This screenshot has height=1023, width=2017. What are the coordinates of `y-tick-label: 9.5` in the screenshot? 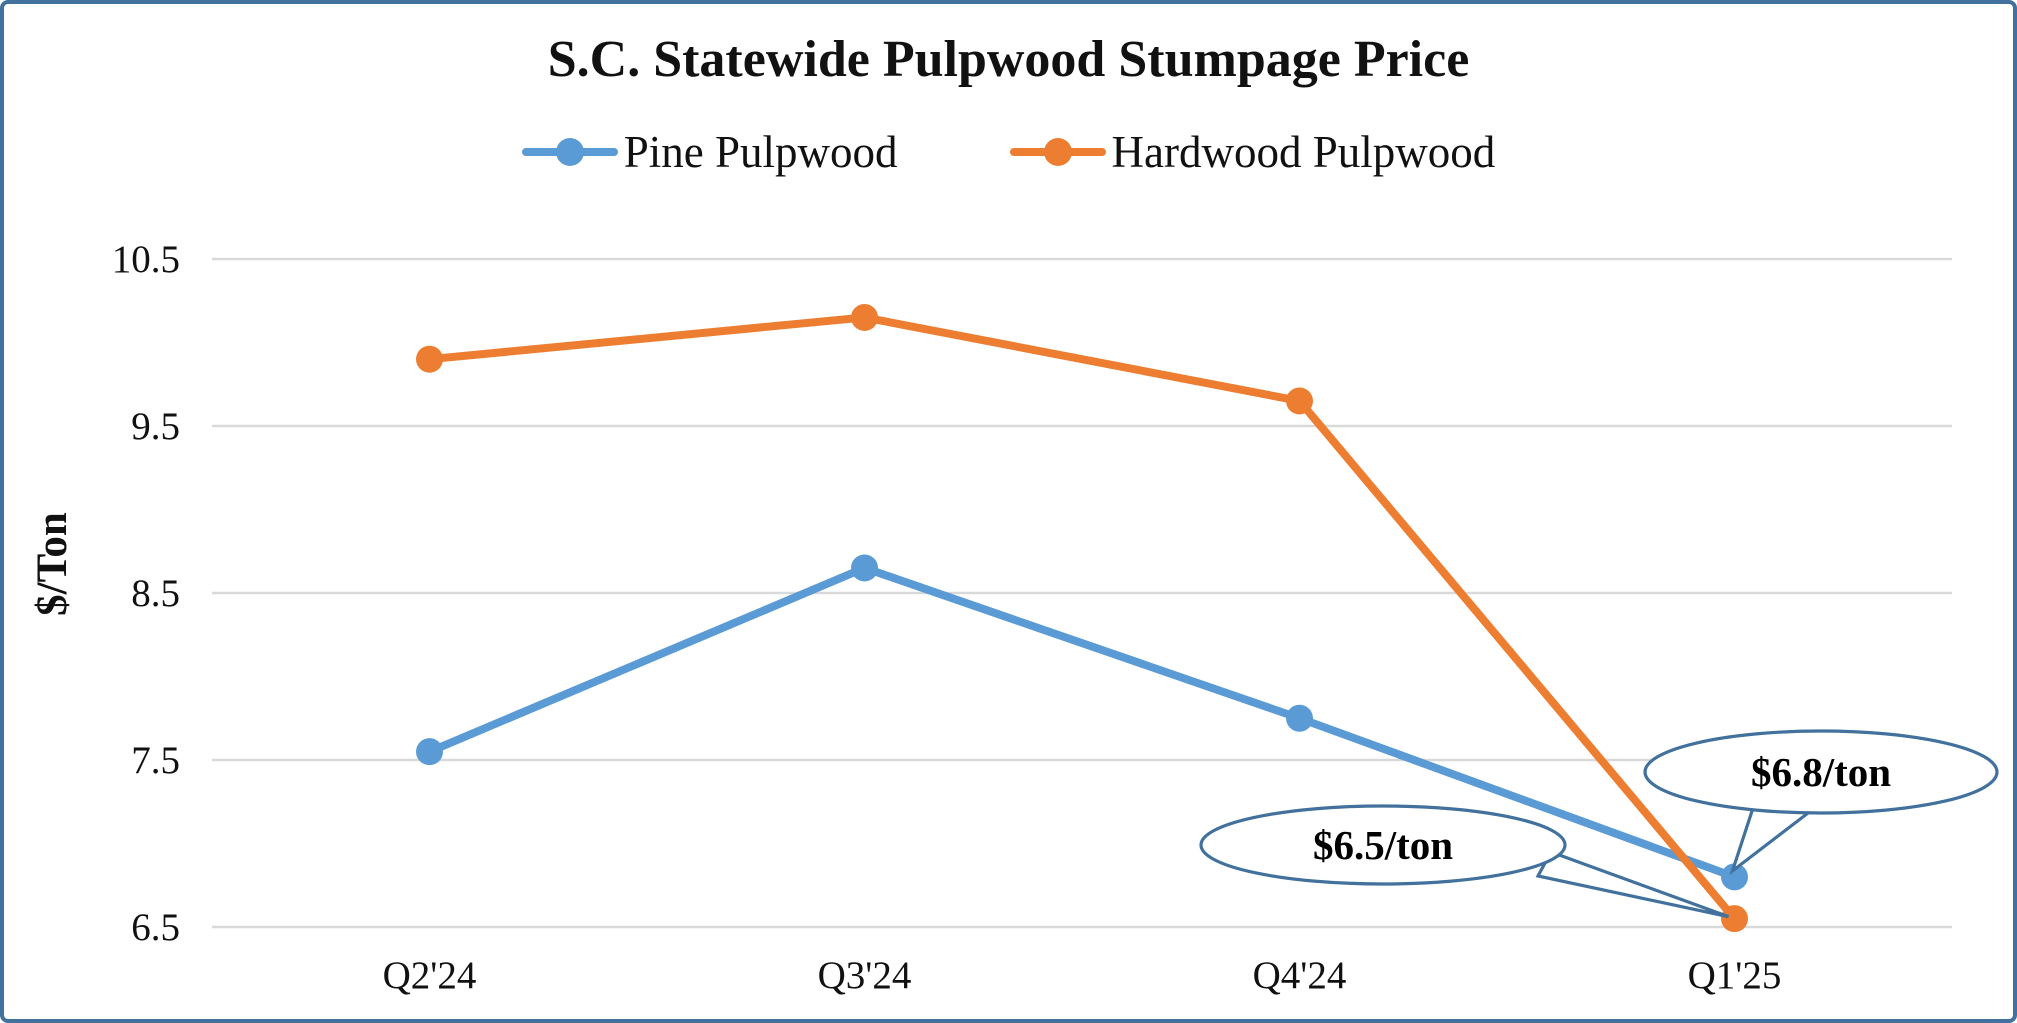 It's located at (155, 426).